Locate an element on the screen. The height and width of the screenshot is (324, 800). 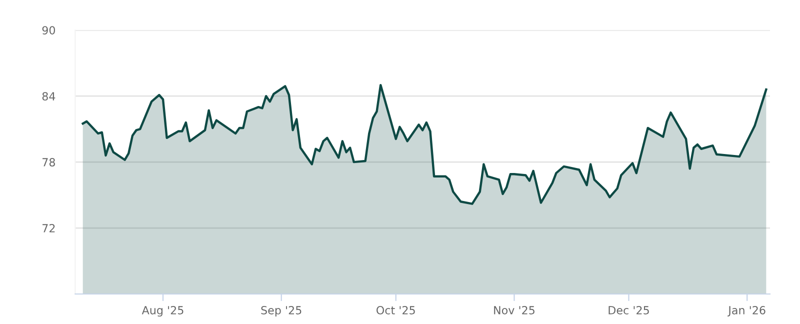
y-tick-label: 78 is located at coordinates (48, 162).